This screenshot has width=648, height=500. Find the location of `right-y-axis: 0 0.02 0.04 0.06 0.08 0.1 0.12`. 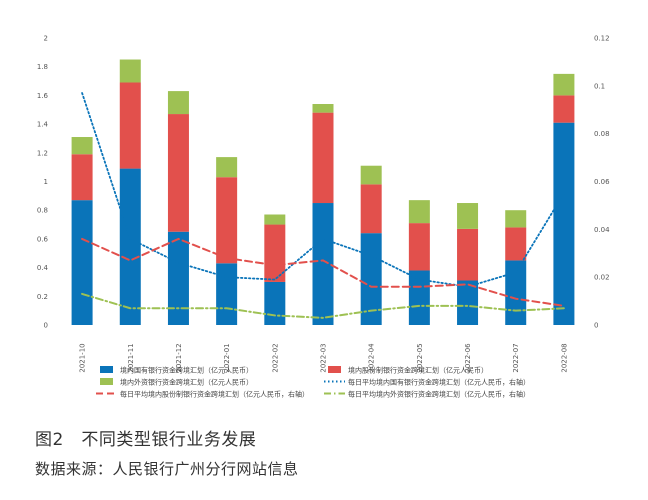

right-y-axis: 0 0.02 0.04 0.06 0.08 0.1 0.12 is located at coordinates (602, 182).